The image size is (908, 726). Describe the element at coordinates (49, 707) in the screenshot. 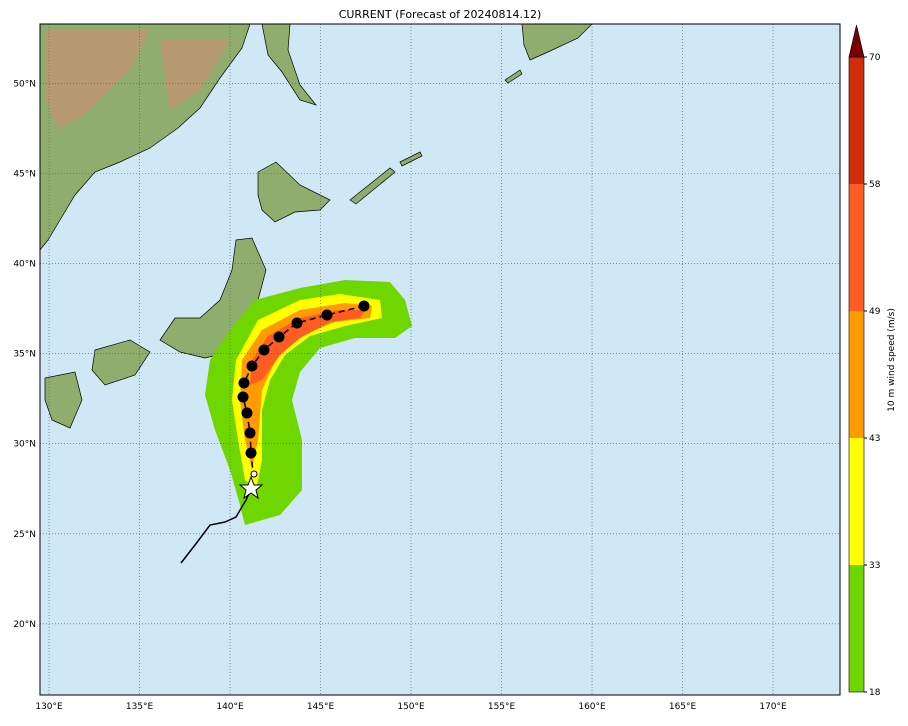

I see `lon-label: 130°E` at that location.